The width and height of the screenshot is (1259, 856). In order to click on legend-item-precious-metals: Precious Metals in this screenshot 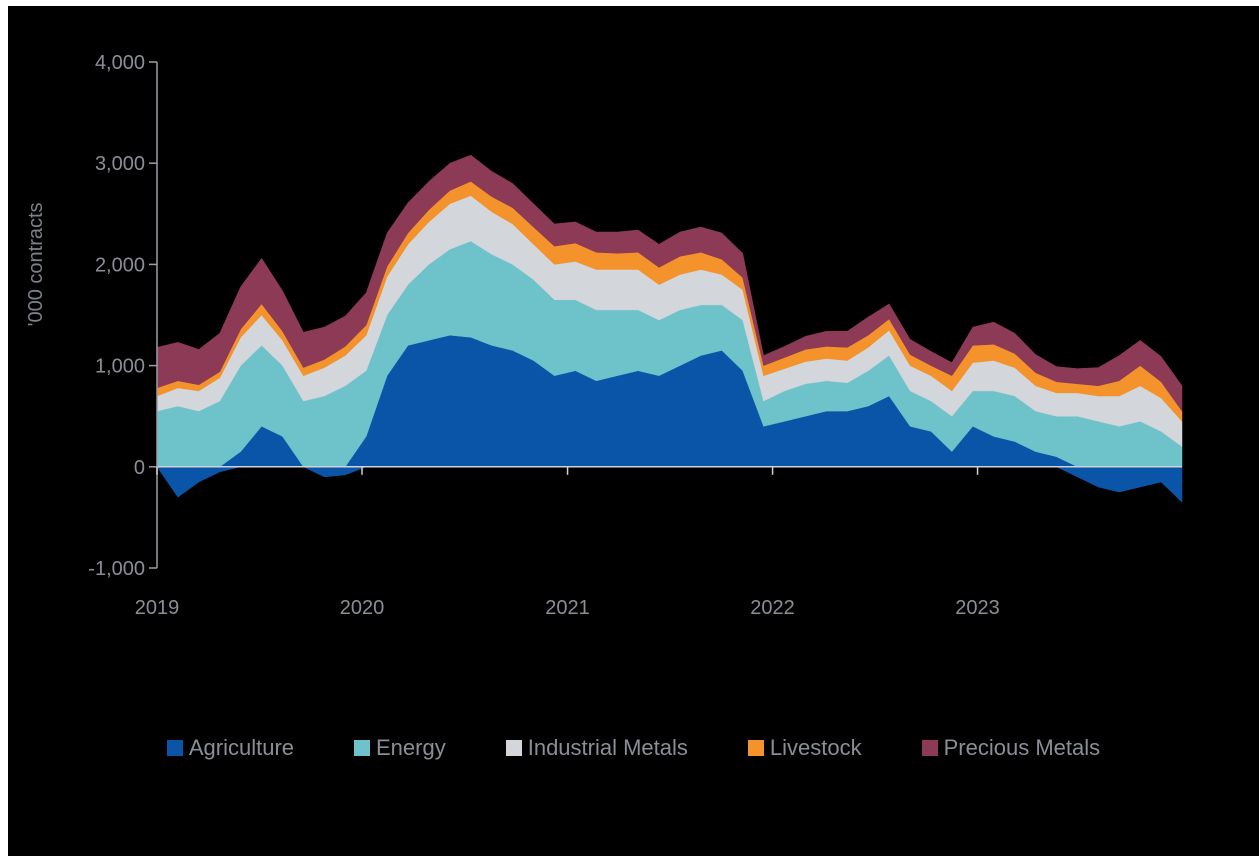, I will do `click(1011, 748)`.